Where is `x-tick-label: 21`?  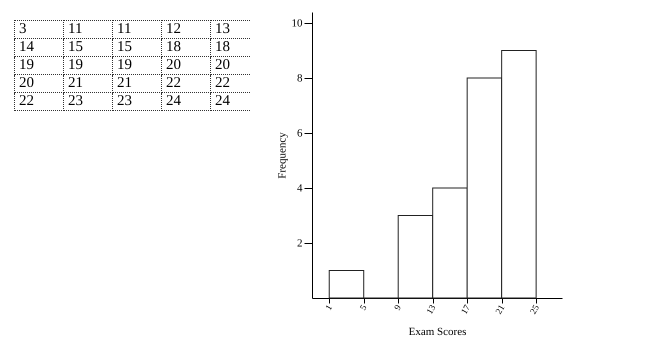
x-tick-label: 21 is located at coordinates (499, 309).